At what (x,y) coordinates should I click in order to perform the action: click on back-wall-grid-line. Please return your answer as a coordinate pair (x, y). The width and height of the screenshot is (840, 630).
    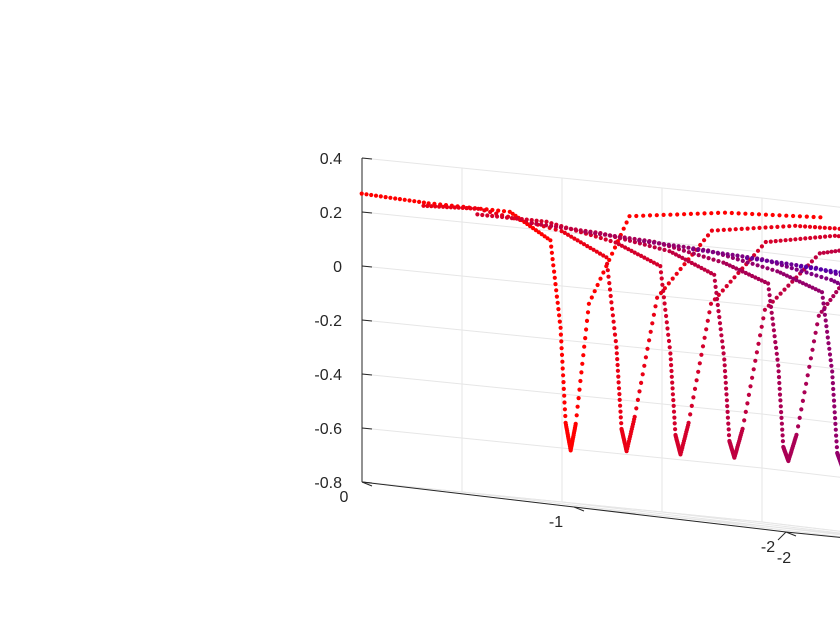
    Looking at the image, I should click on (562, 178).